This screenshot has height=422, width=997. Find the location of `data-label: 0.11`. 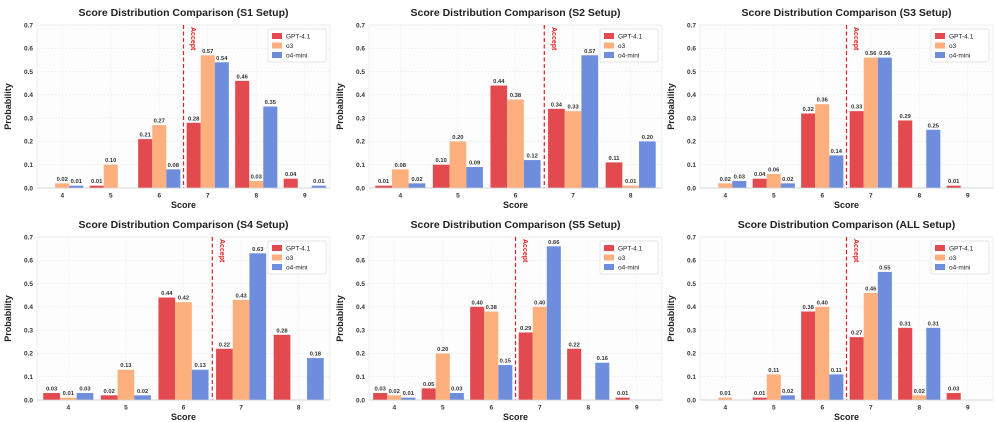

data-label: 0.11 is located at coordinates (837, 371).